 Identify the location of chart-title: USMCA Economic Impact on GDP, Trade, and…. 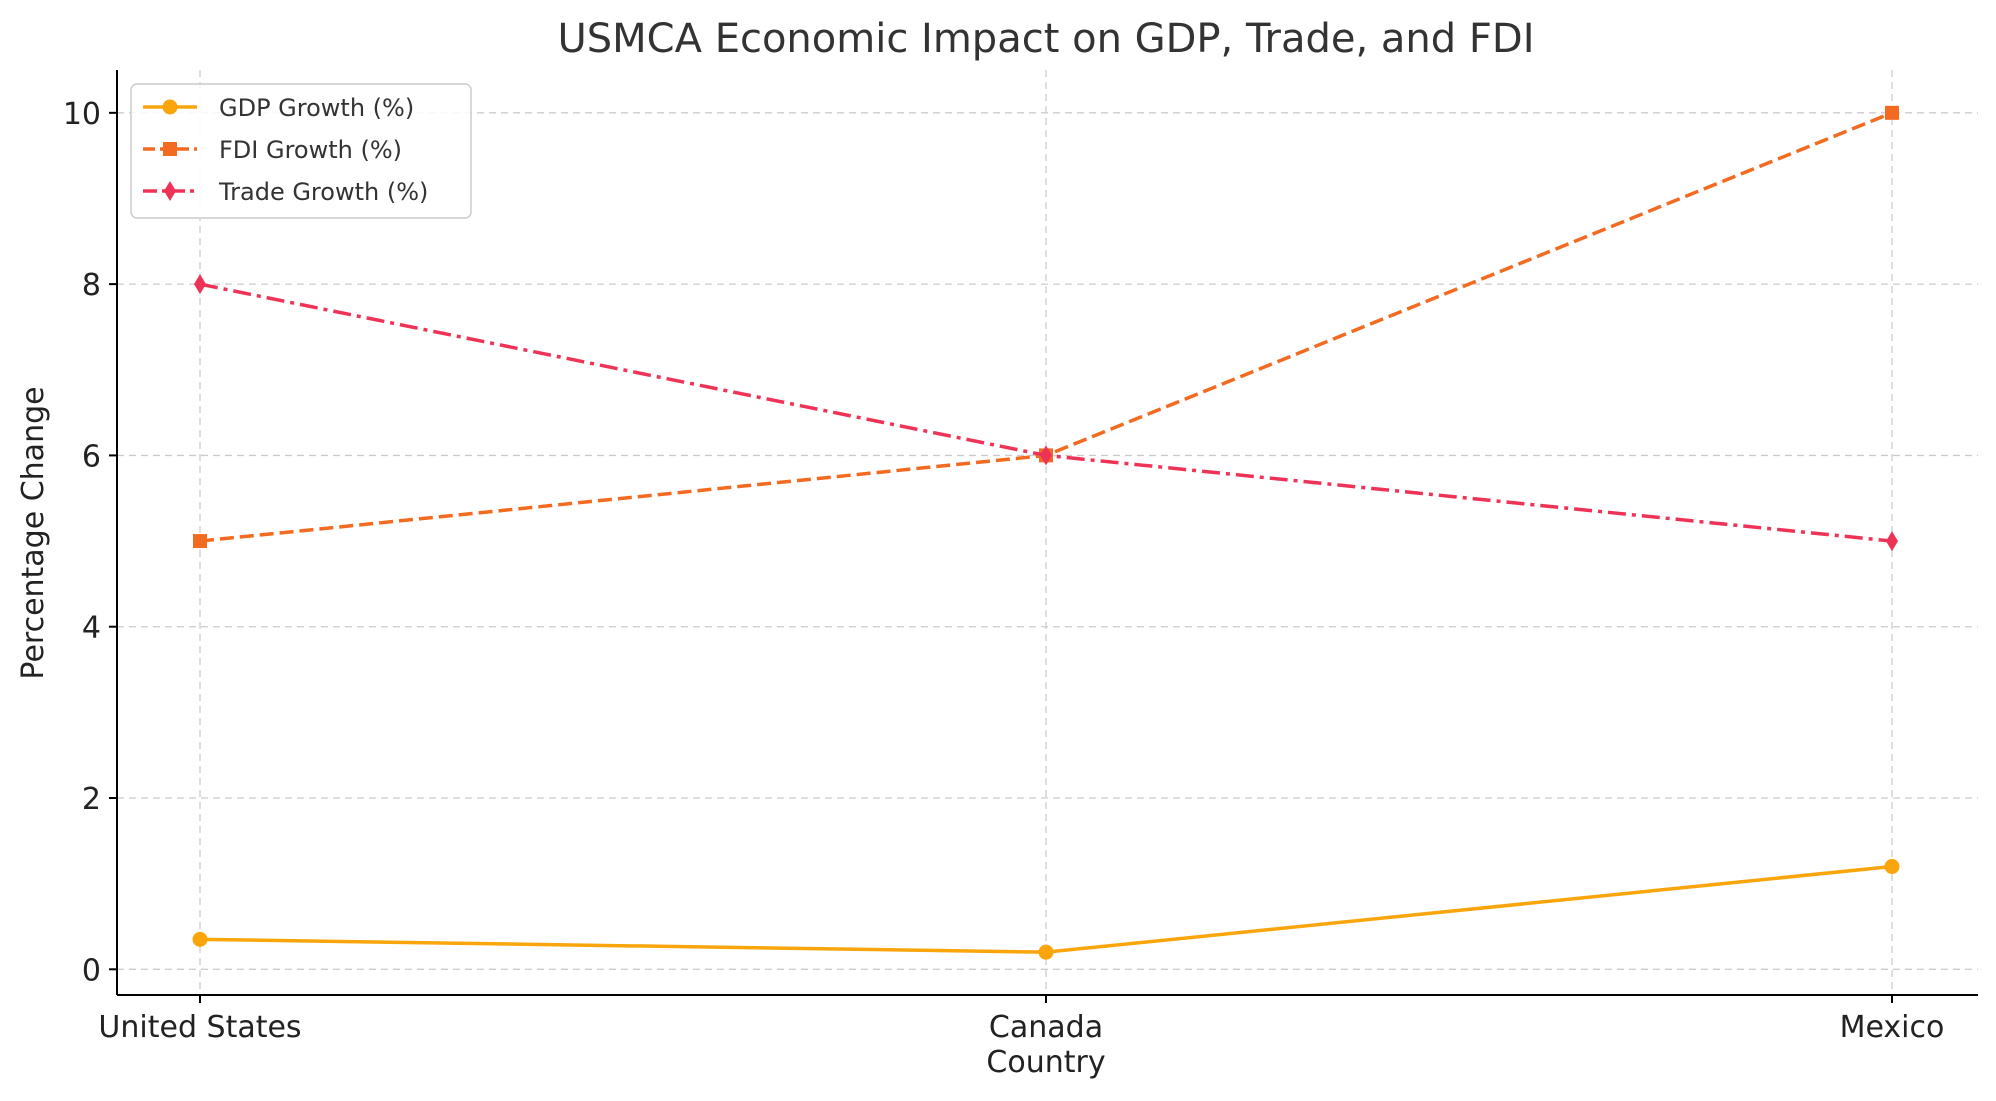
(1046, 39).